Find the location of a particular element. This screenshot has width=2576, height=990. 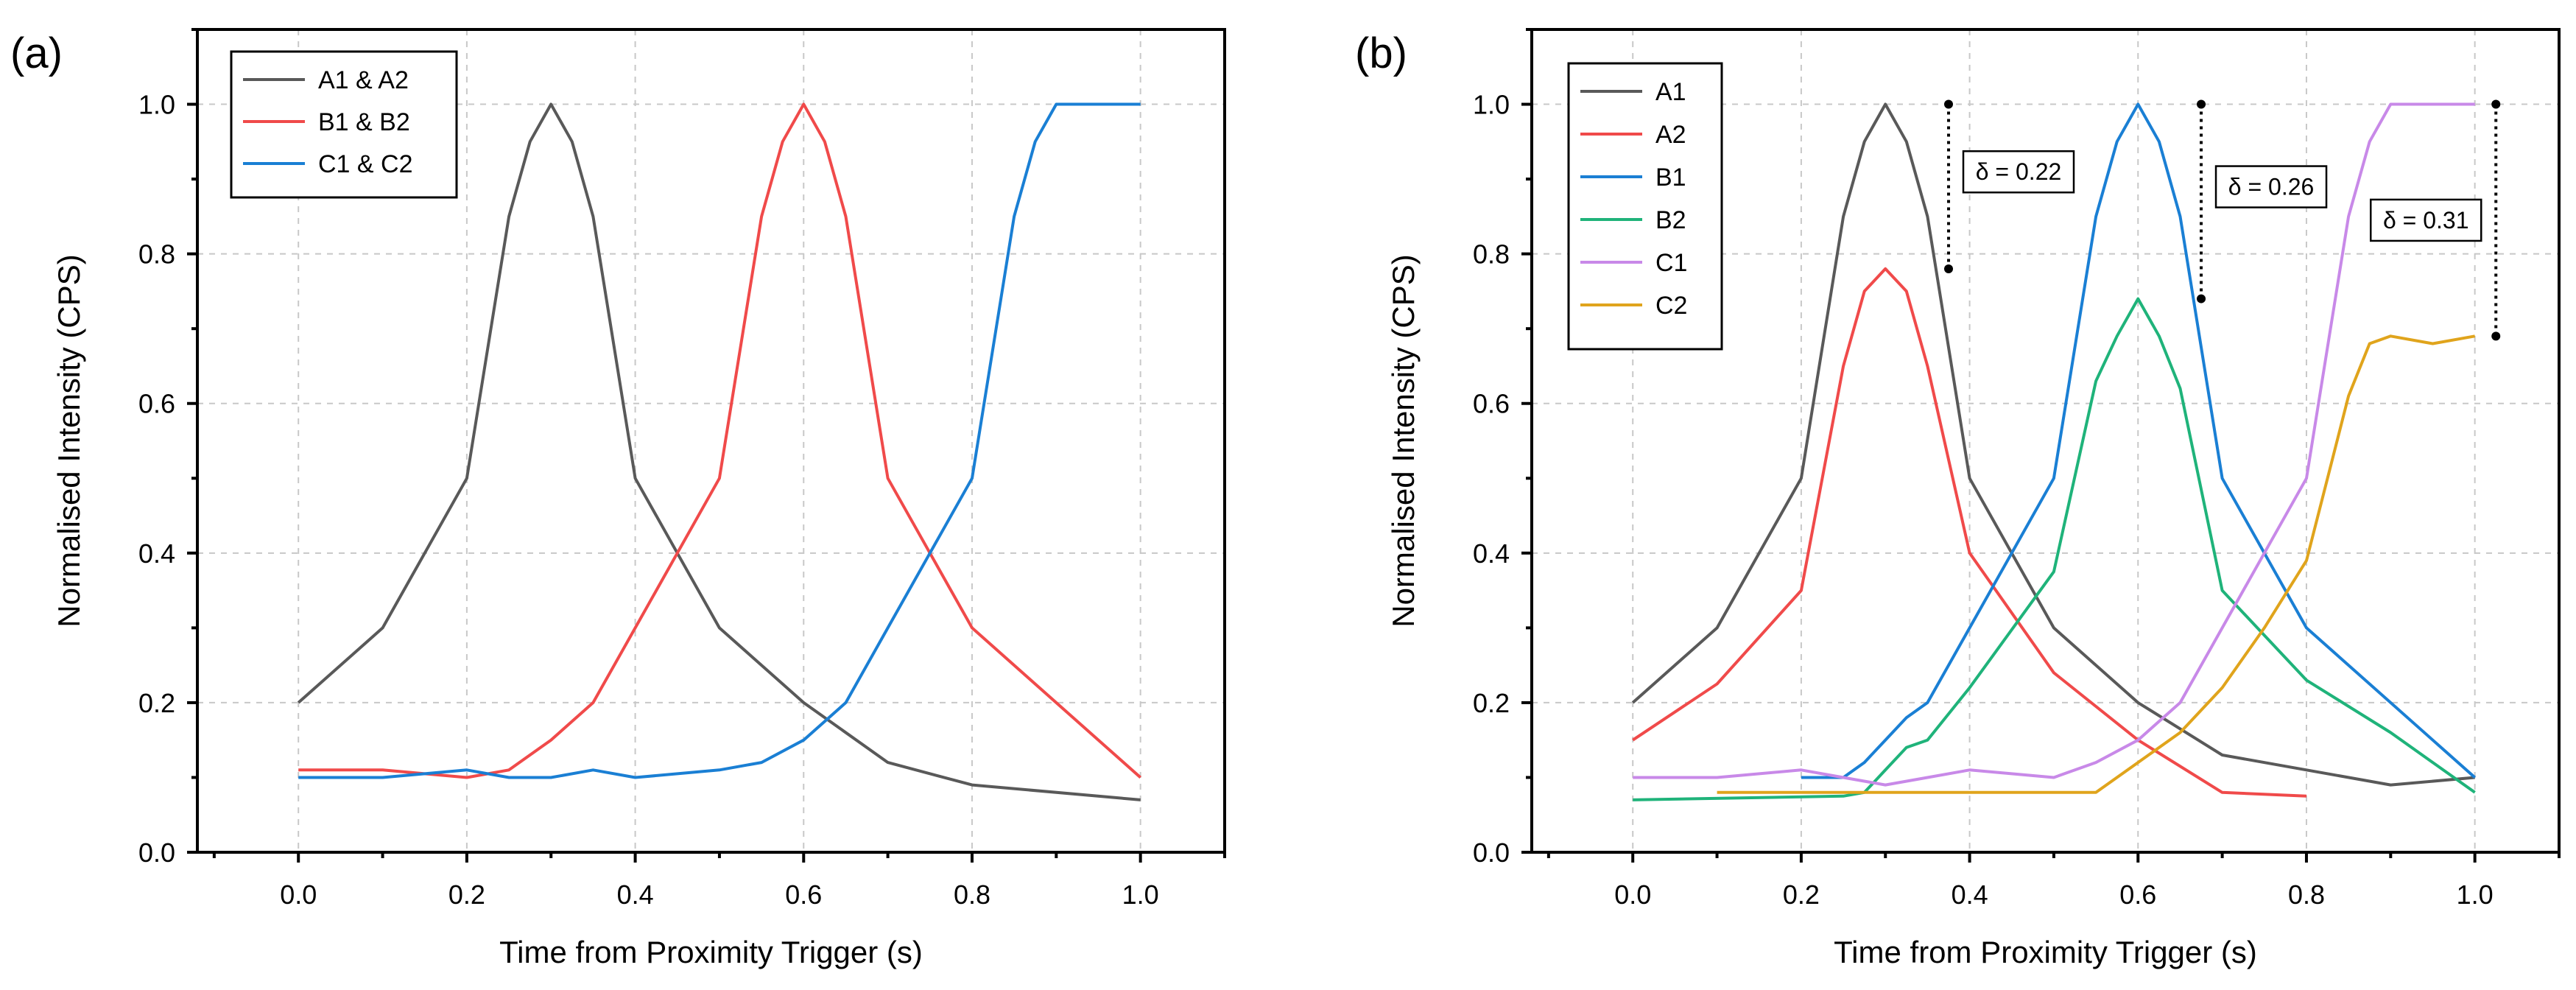

legend-entry-label: A1 & A2 is located at coordinates (363, 80).